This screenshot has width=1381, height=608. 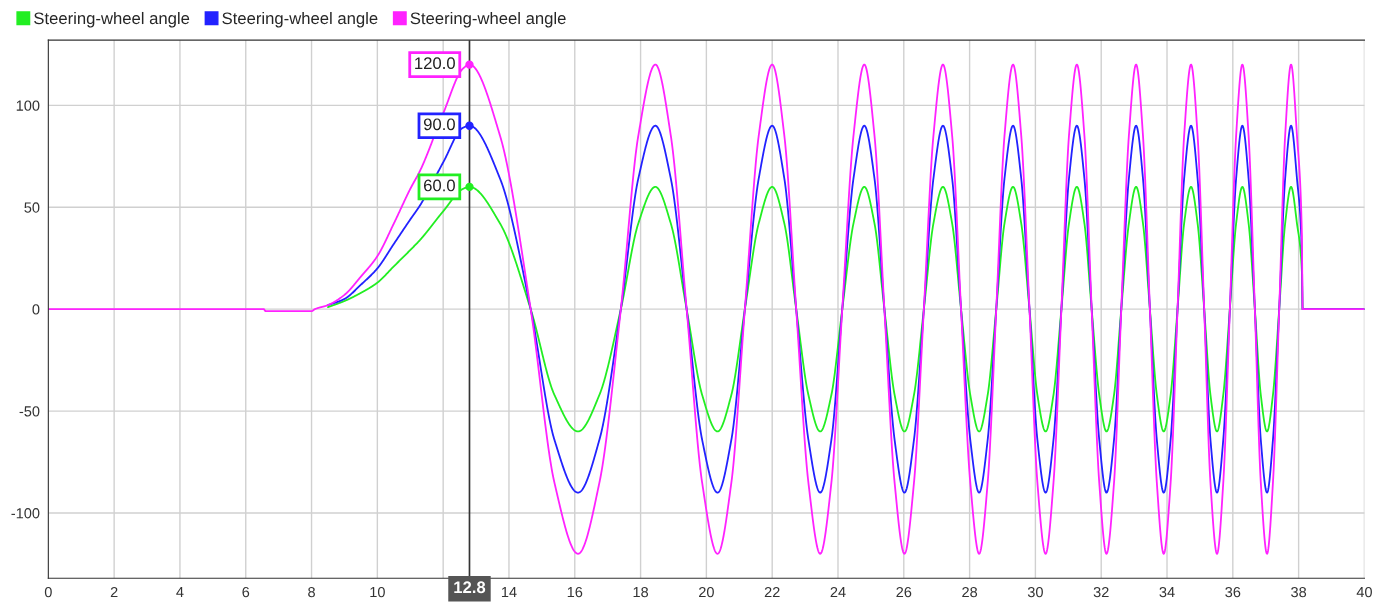 What do you see at coordinates (246, 592) in the screenshot?
I see `x-tick-label: 6` at bounding box center [246, 592].